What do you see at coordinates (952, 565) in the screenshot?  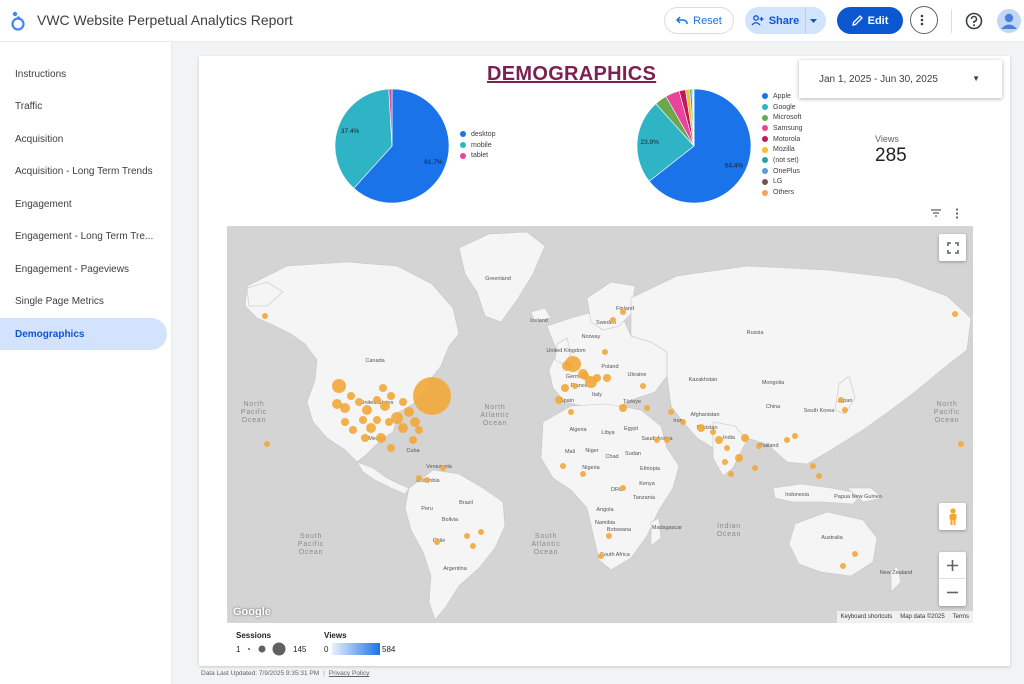 I see `zoom-in-button` at bounding box center [952, 565].